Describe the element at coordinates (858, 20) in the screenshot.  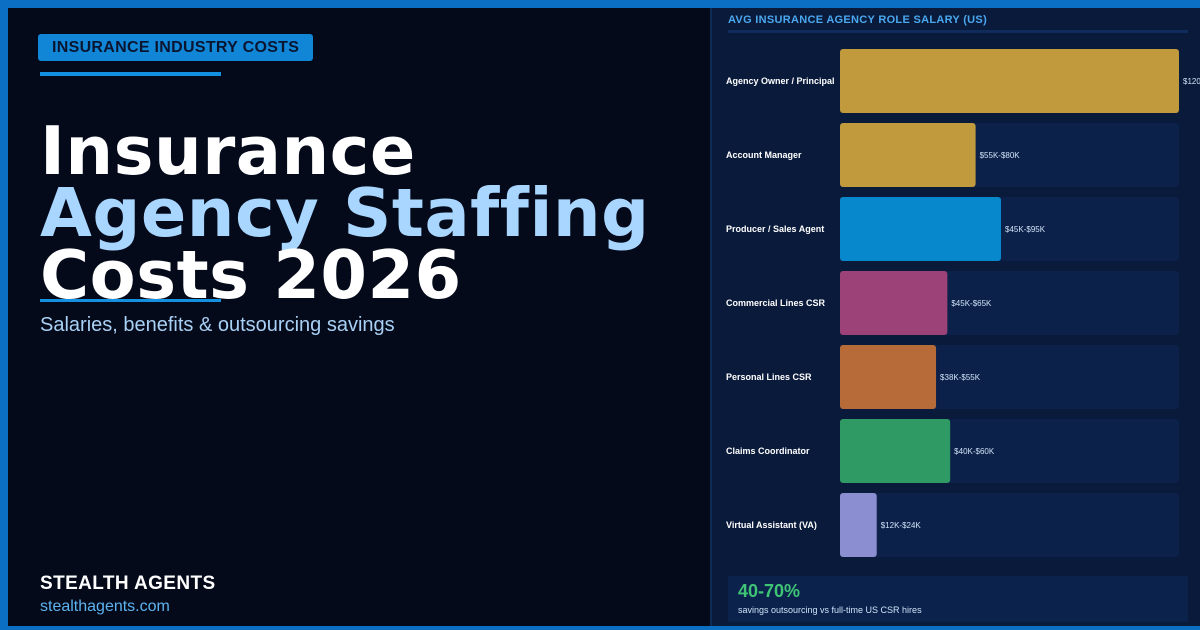
I see `chart-title: AVG INSURANCE AGENCY ROLE SALARY (US)` at that location.